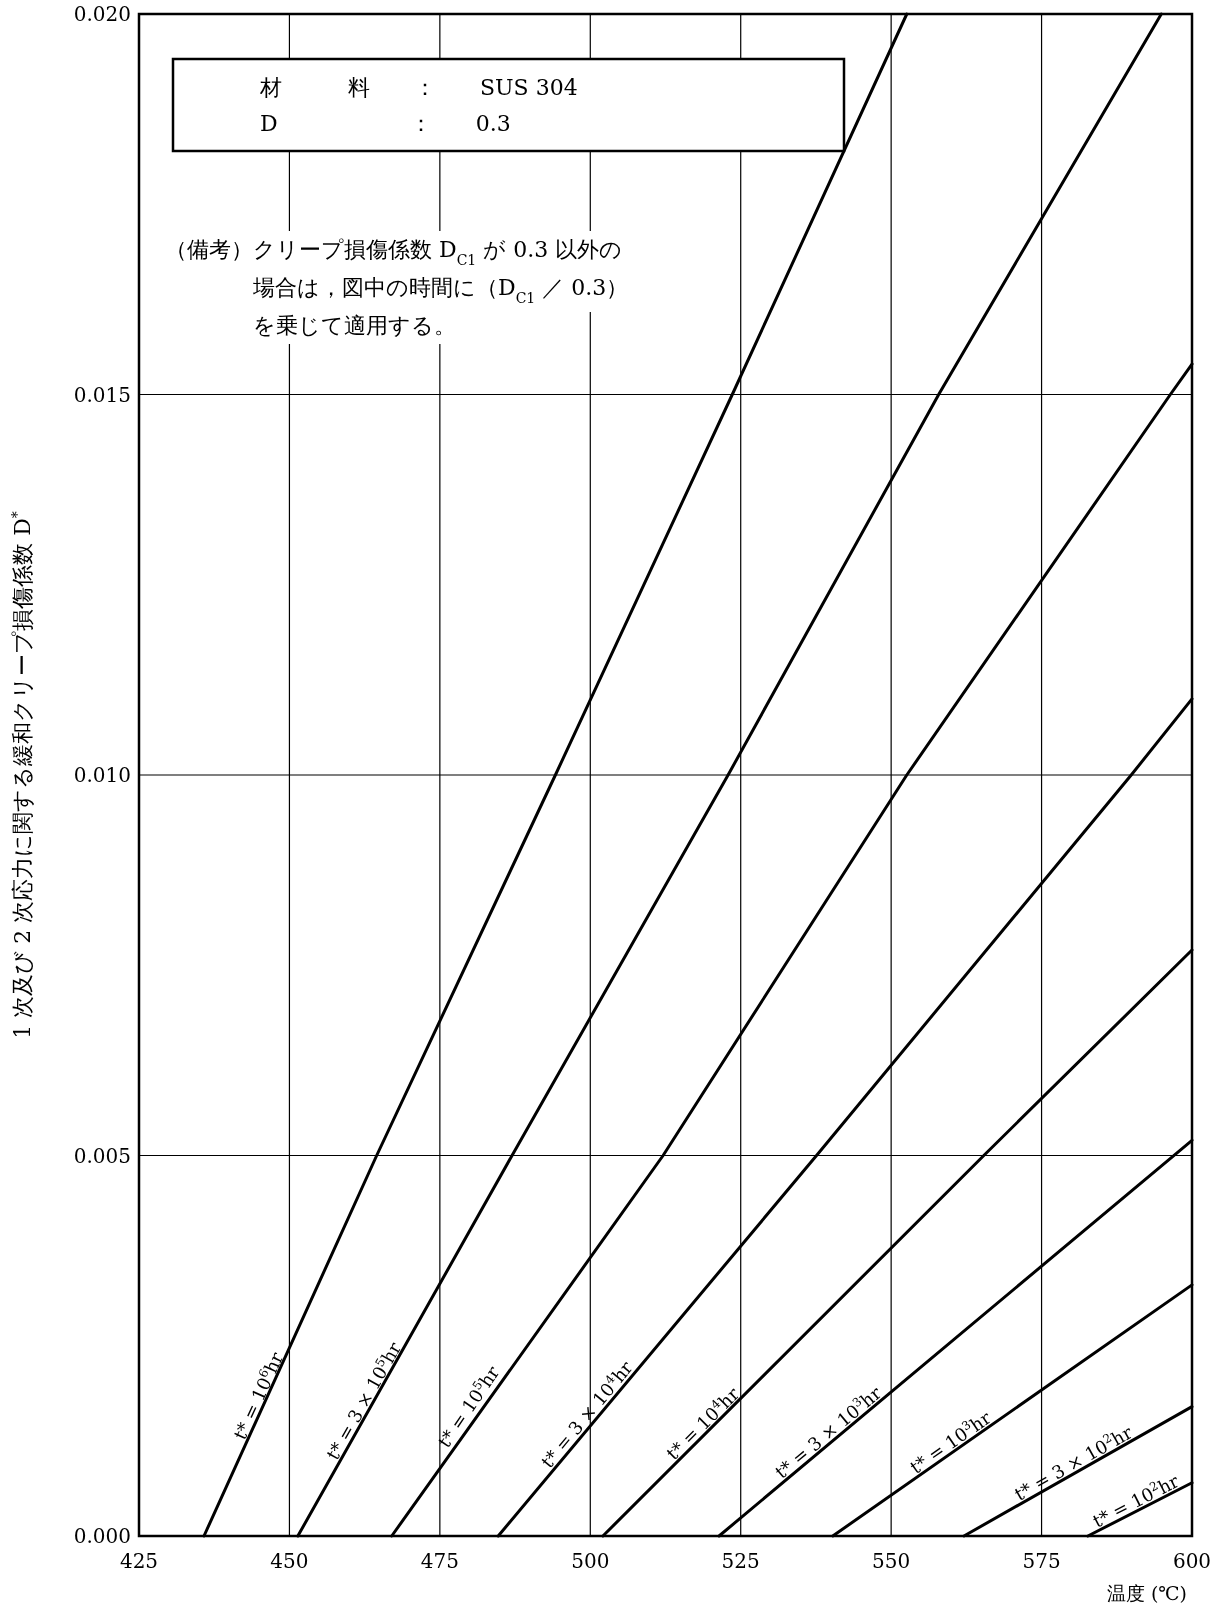 The width and height of the screenshot is (1226, 1606). I want to click on annotation: 材 料 ： SUS 304, so click(418, 87).